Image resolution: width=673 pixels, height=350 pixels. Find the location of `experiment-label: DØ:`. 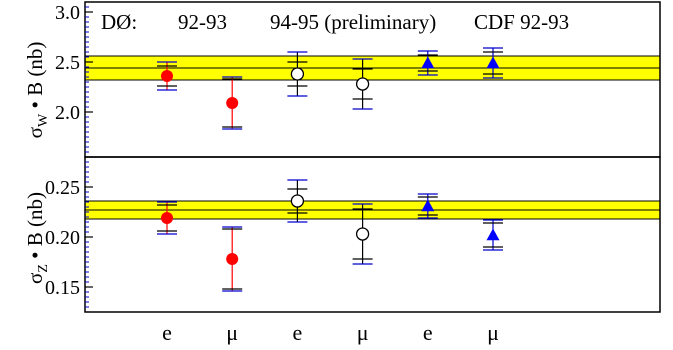

experiment-label: DØ: is located at coordinates (119, 22).